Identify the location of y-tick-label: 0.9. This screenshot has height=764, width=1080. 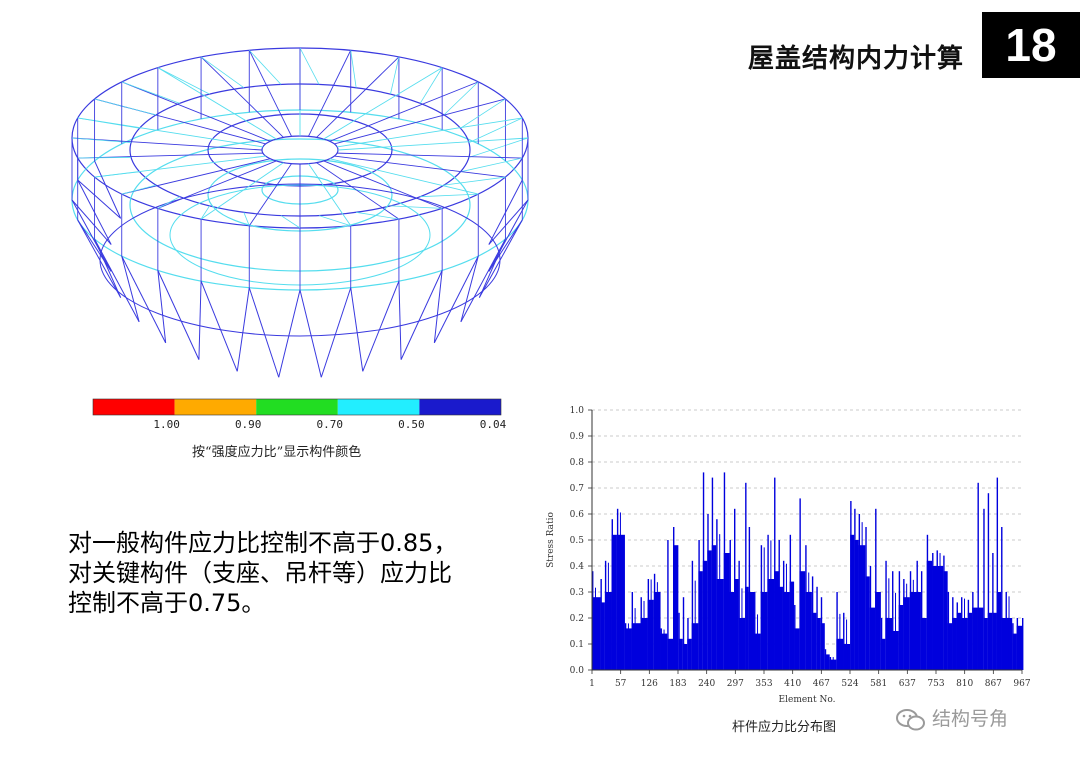
(577, 437).